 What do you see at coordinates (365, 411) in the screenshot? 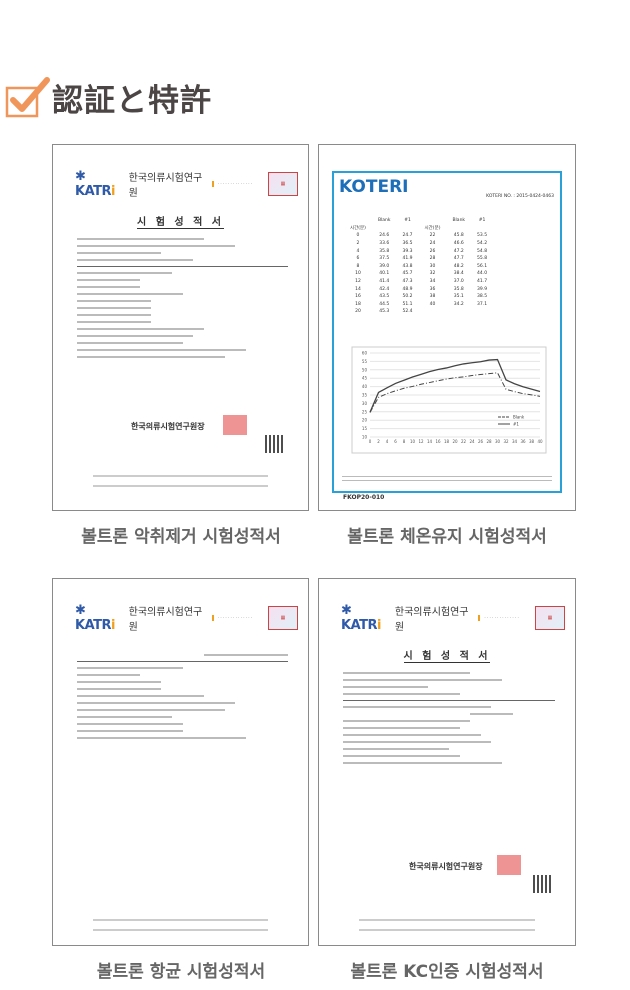
I see `y-tick-label: 25` at bounding box center [365, 411].